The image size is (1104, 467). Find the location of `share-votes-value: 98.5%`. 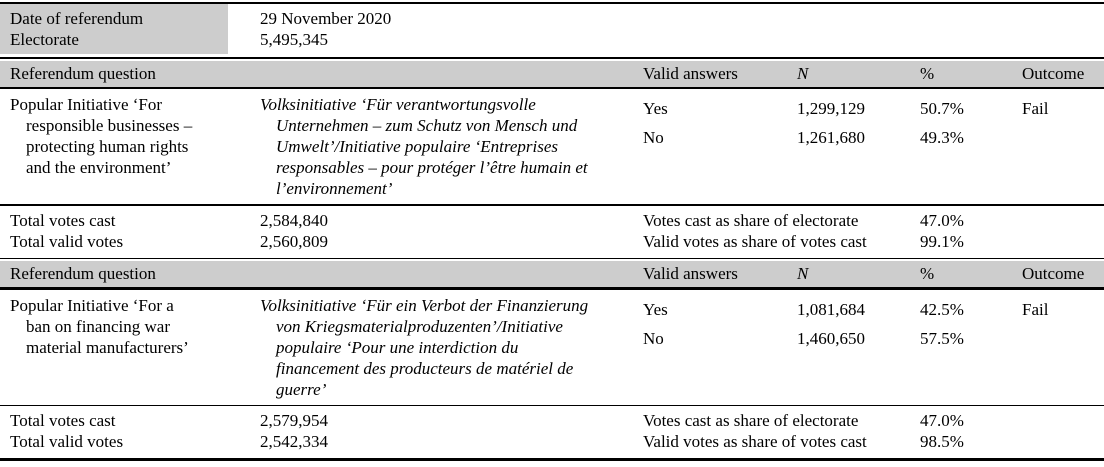

share-votes-value: 98.5% is located at coordinates (942, 441).